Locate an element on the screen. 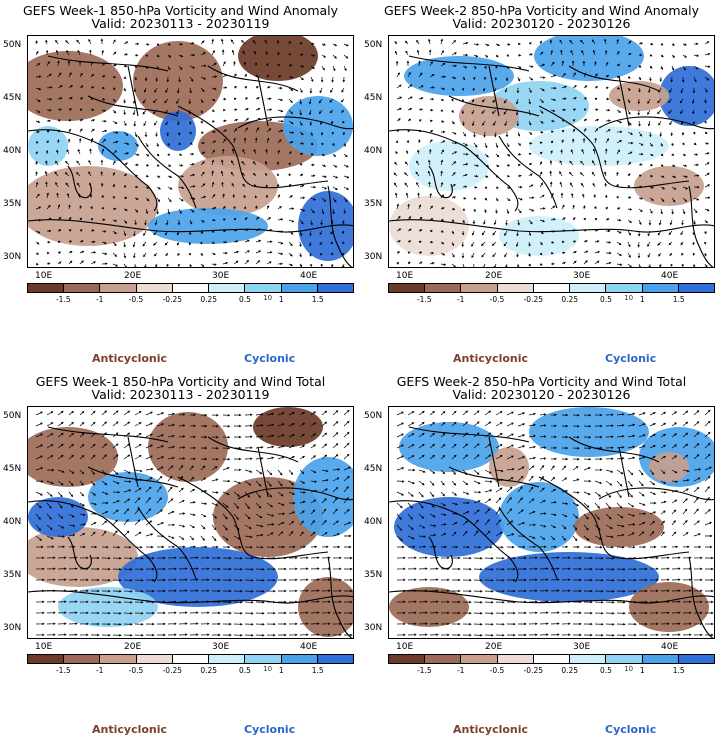 This screenshot has width=722, height=742. colorbar-segment is located at coordinates (335, 288).